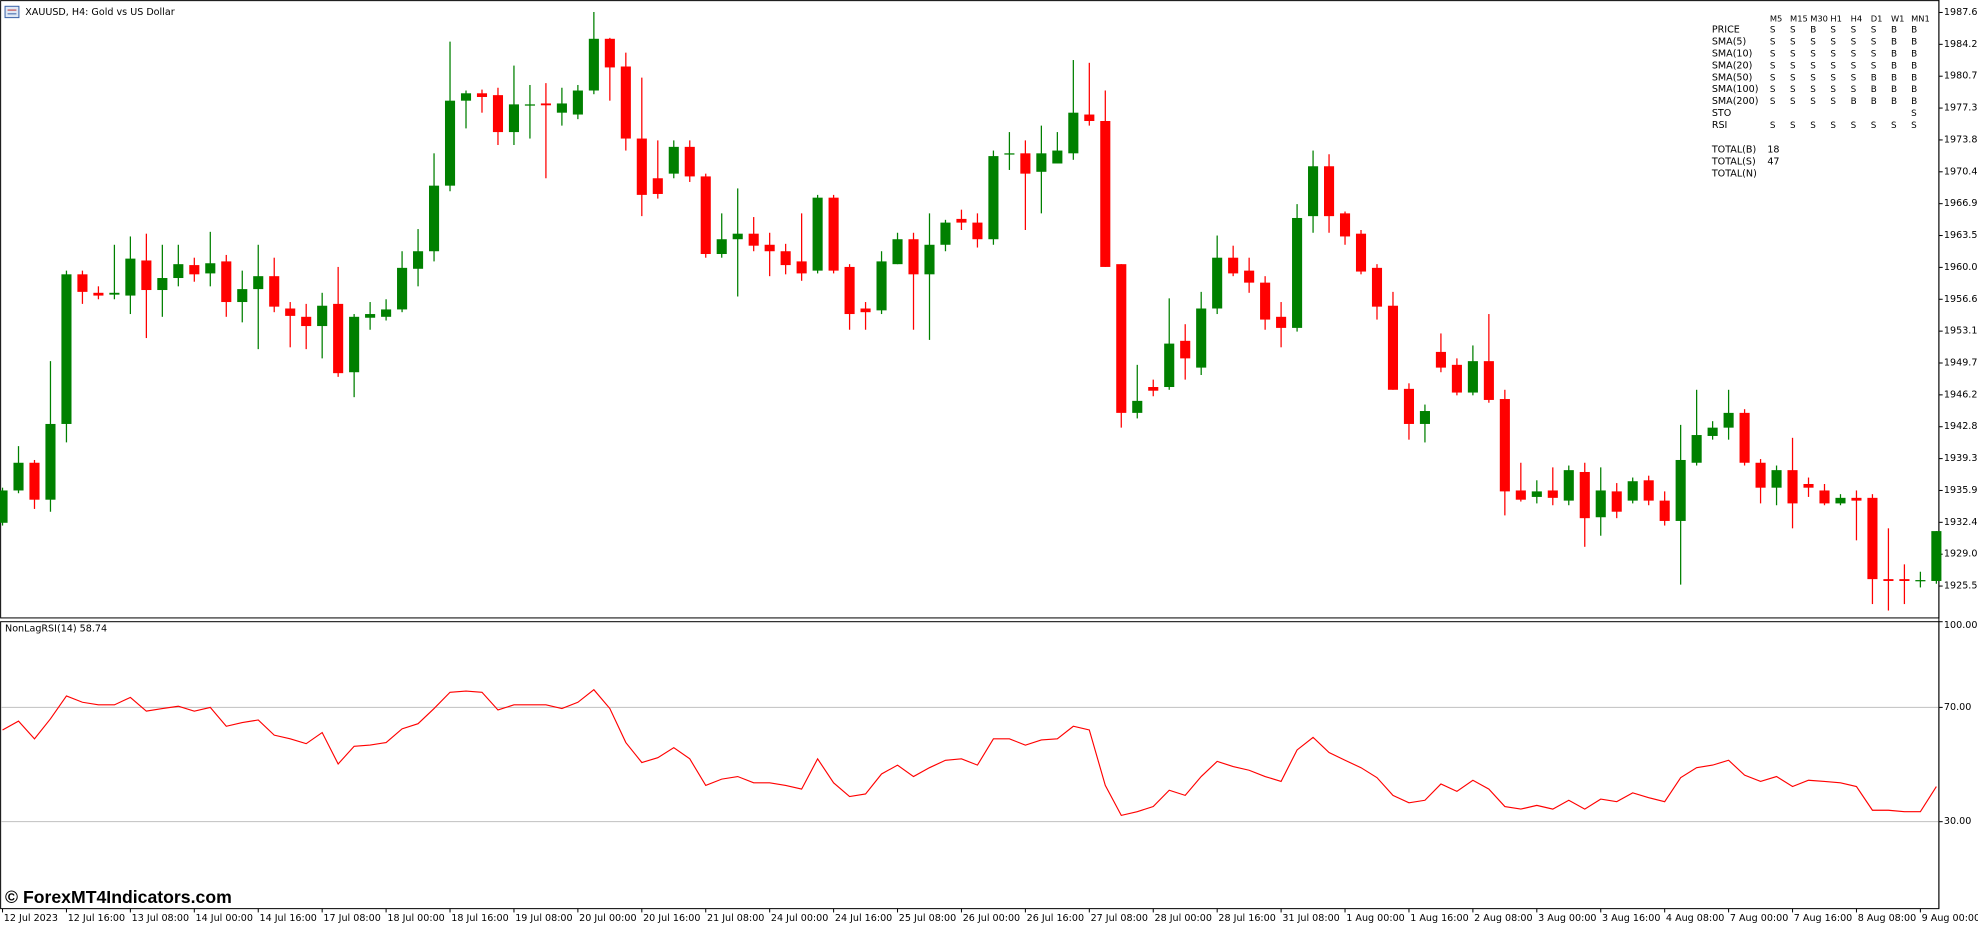 Image resolution: width=1978 pixels, height=925 pixels. Describe the element at coordinates (1726, 30) in the screenshot. I see `row-label: PRICE` at that location.